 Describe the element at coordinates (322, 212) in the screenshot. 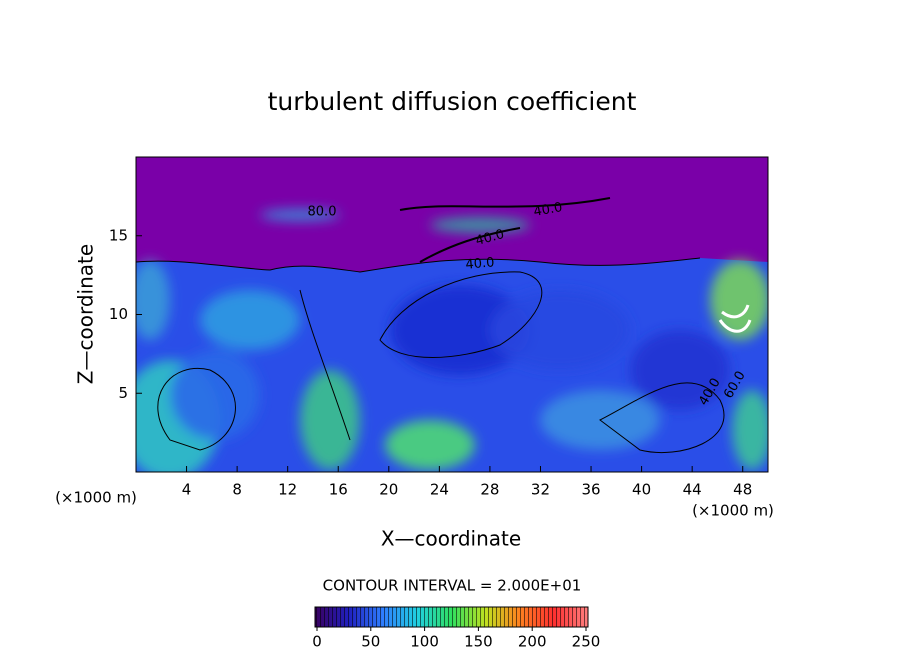

I see `contour-label: 80.0` at that location.